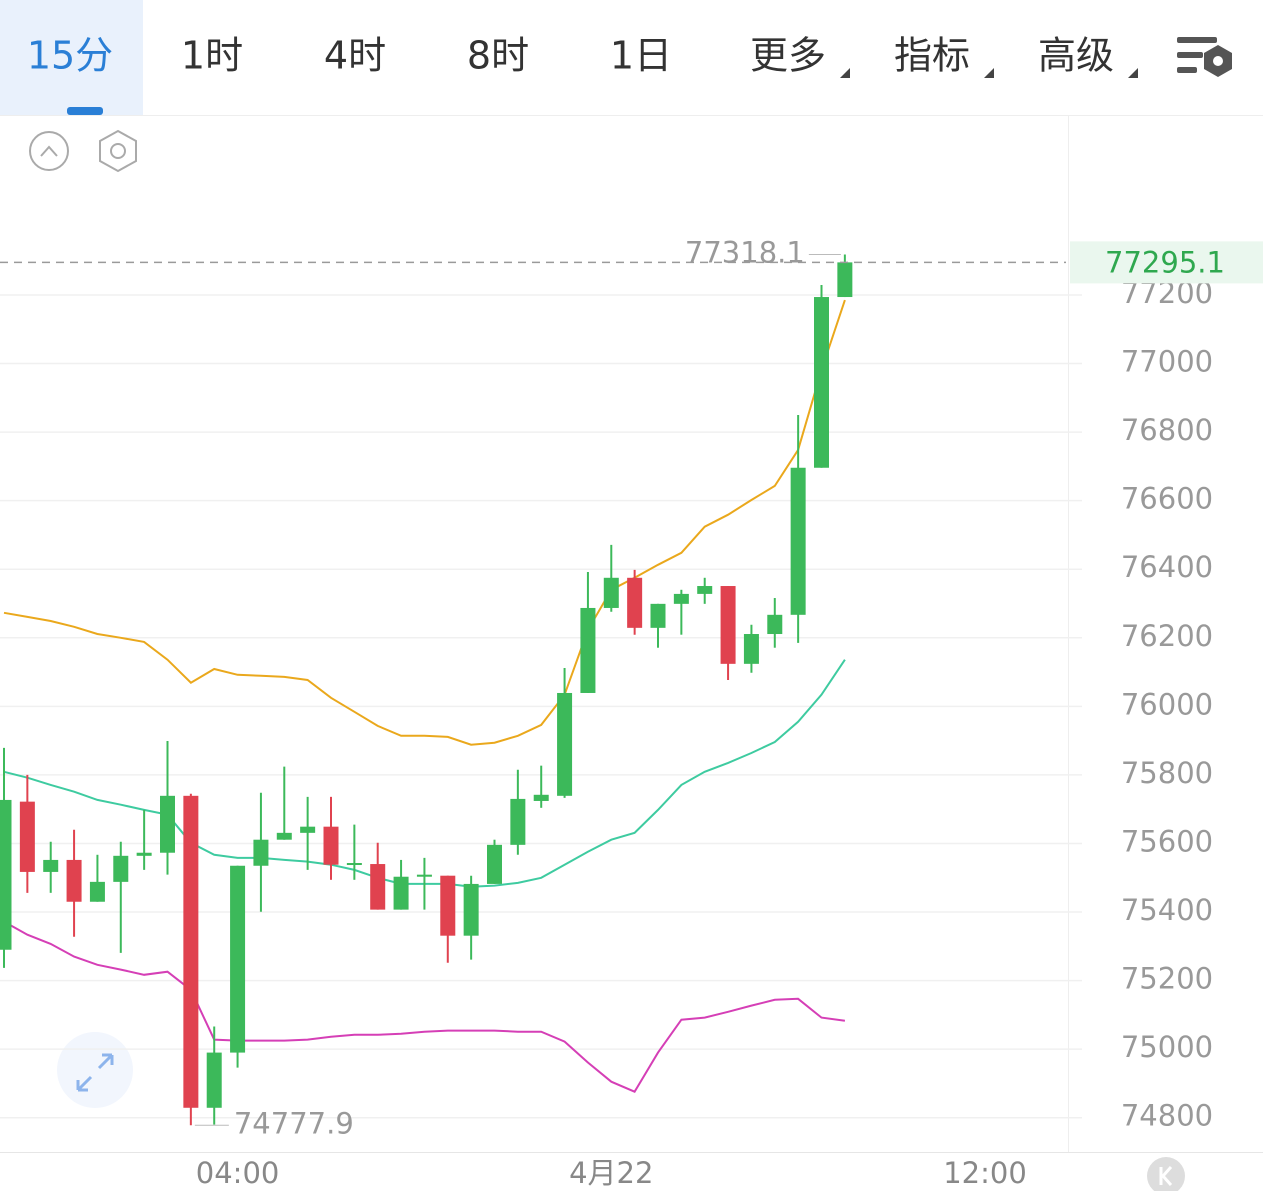 This screenshot has width=1263, height=1195. I want to click on last-price-label: 77295.1, so click(1165, 262).